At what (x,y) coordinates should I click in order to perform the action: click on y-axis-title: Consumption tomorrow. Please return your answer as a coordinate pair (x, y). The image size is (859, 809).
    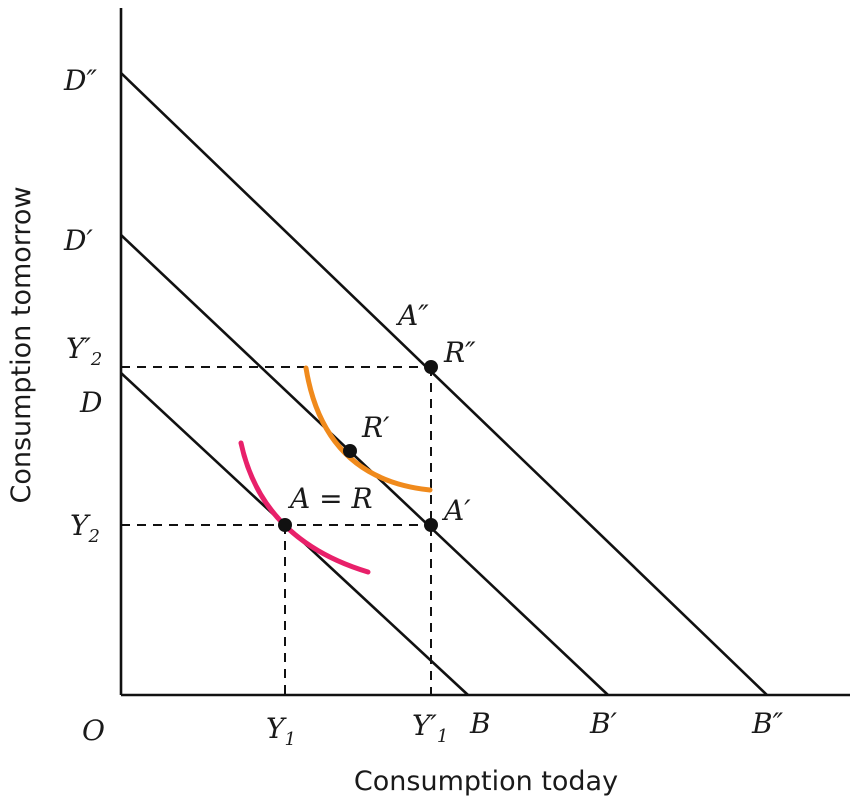
    Looking at the image, I should click on (21, 344).